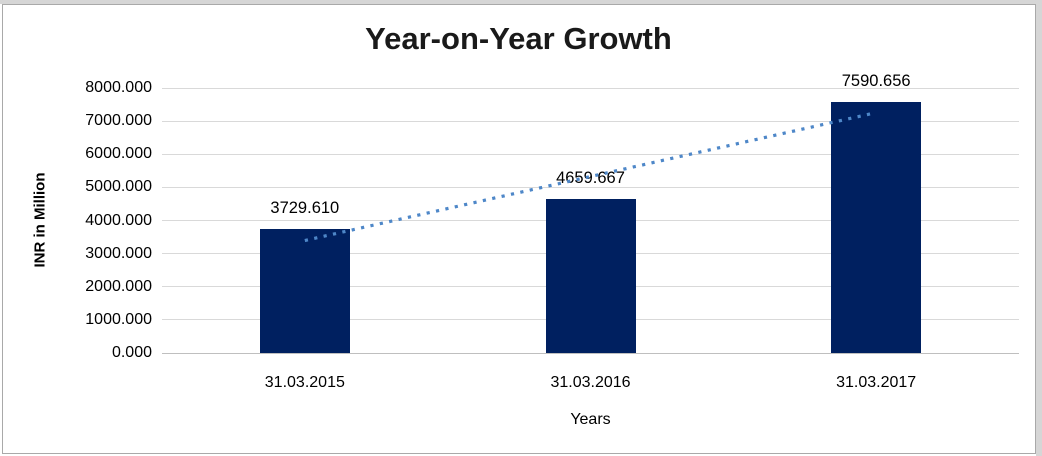 The width and height of the screenshot is (1042, 456). I want to click on right-edge-strip, so click(1039, 228).